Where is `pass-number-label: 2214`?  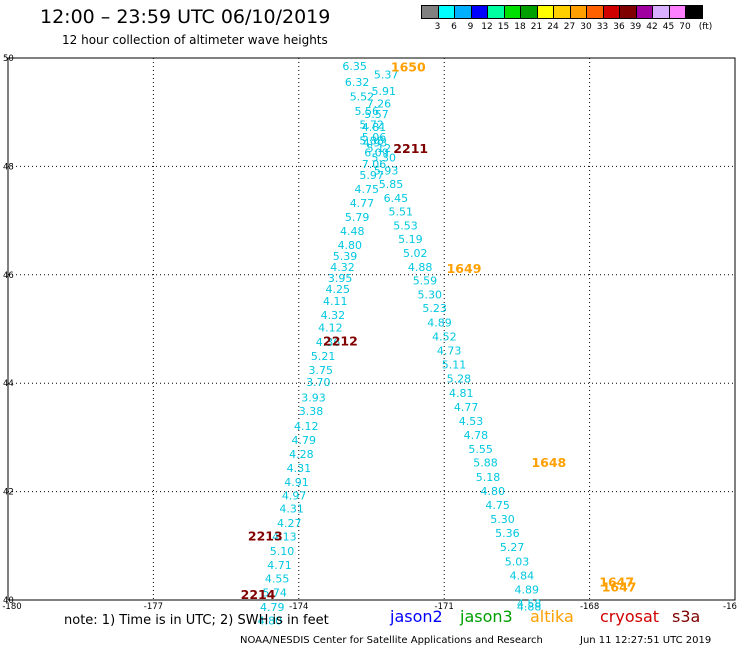 pass-number-label: 2214 is located at coordinates (258, 594).